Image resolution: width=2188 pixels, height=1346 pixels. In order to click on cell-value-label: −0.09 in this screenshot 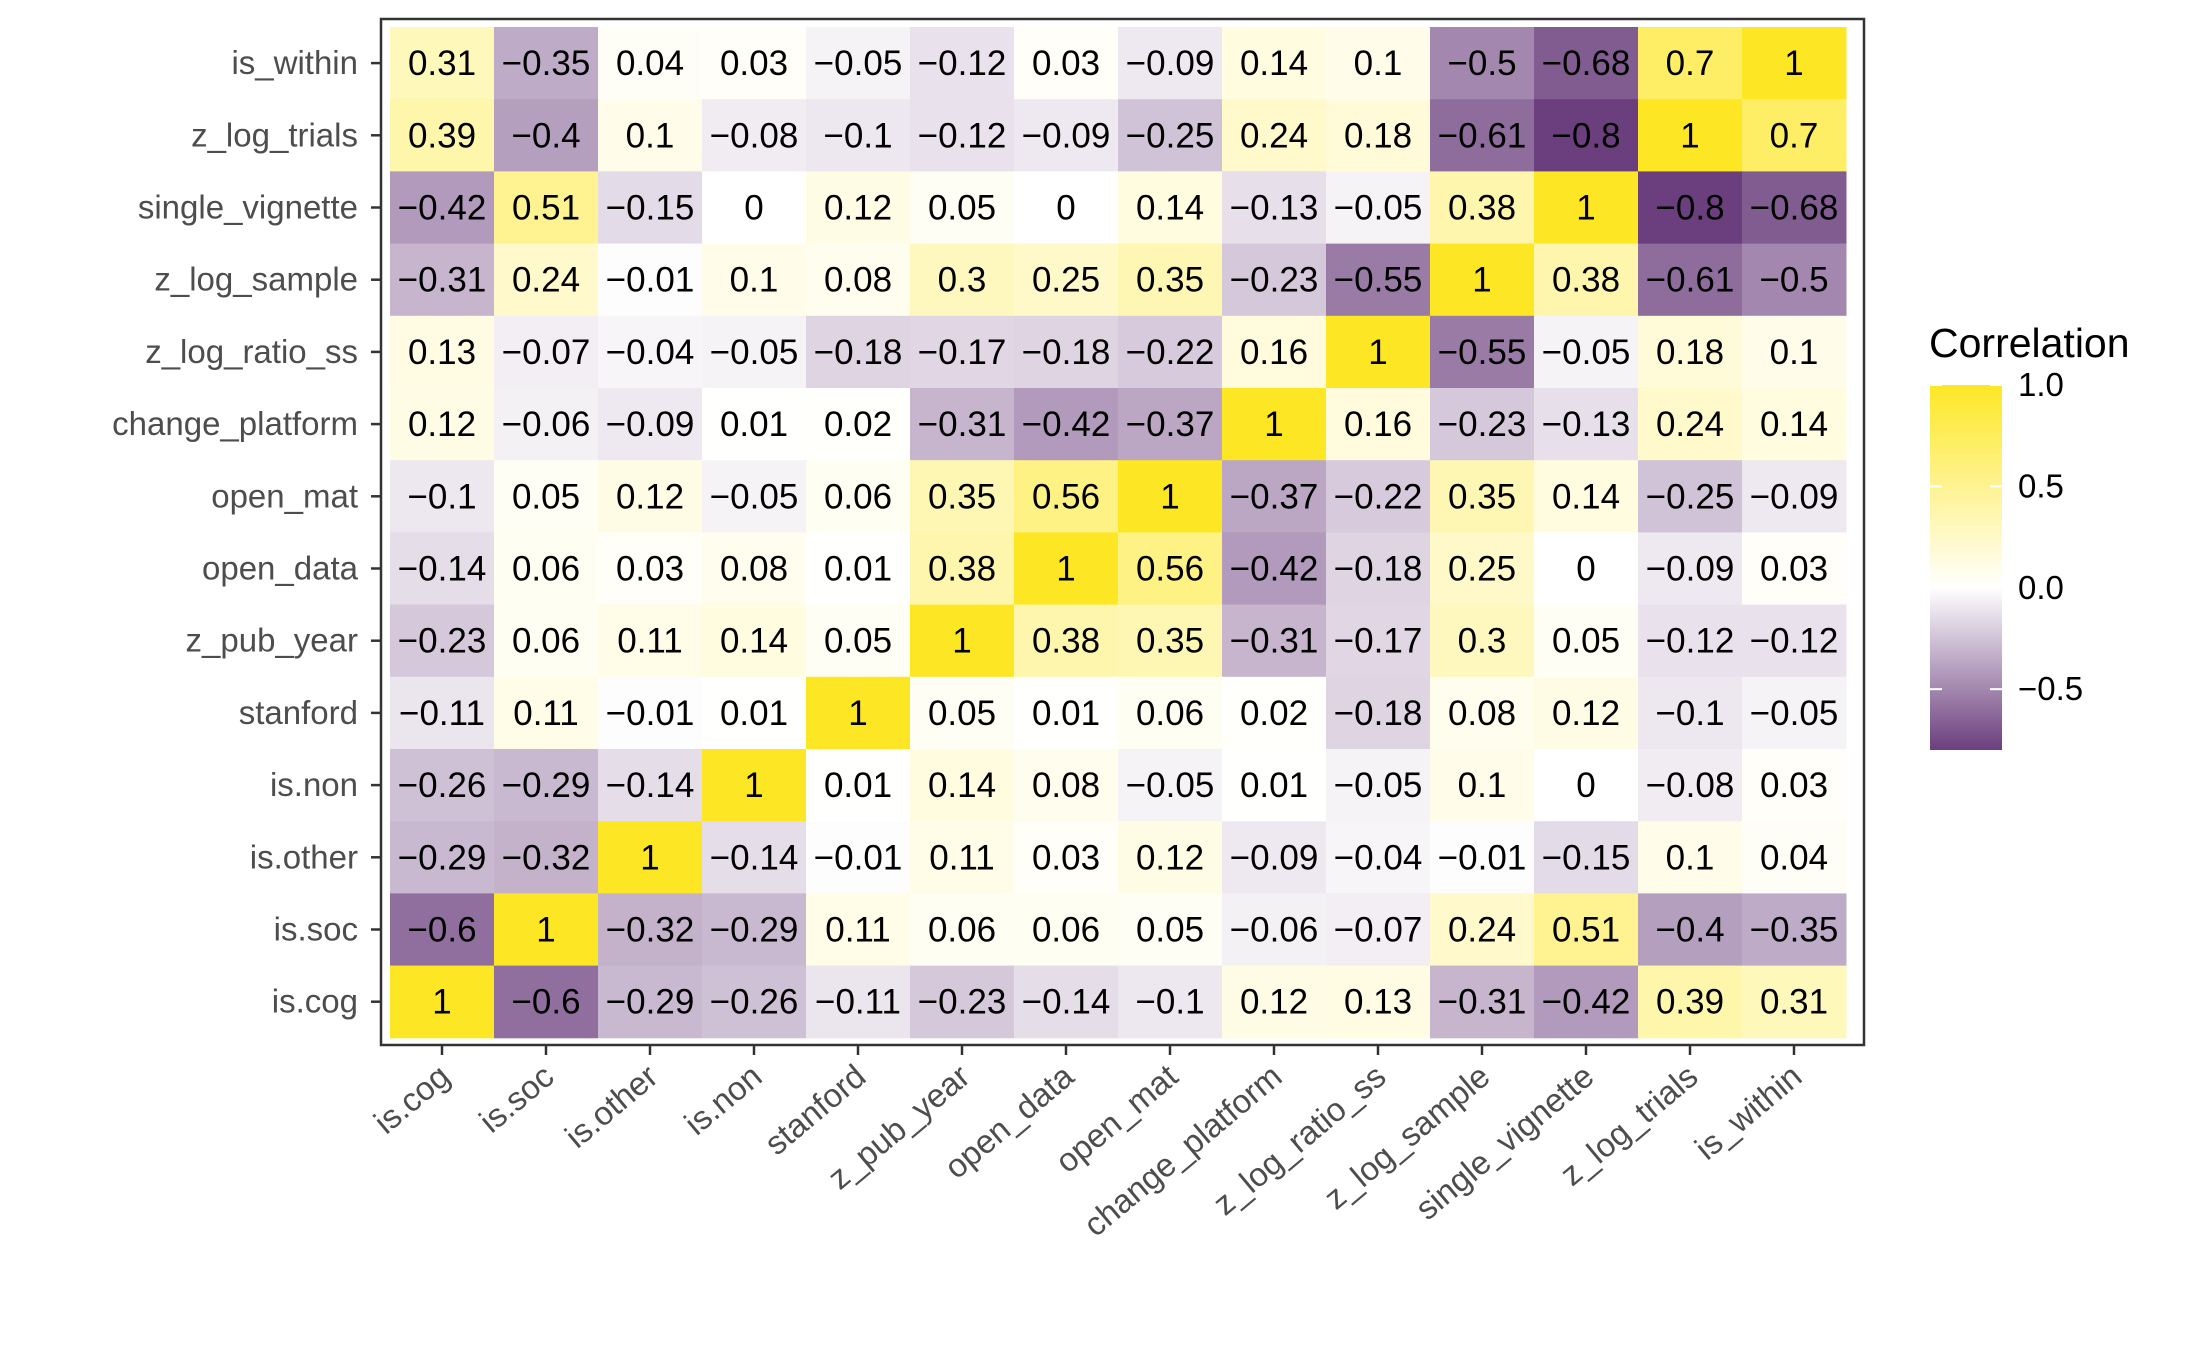, I will do `click(1274, 857)`.